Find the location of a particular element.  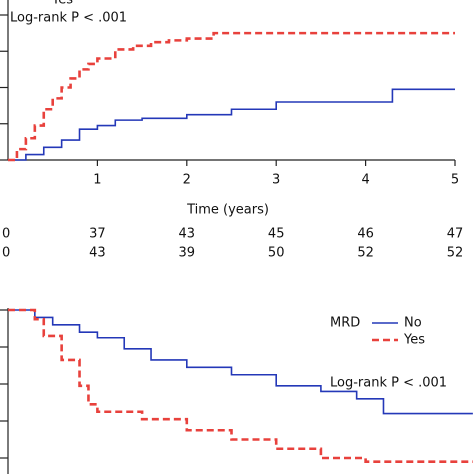

x-tick-label: 4 is located at coordinates (365, 180).